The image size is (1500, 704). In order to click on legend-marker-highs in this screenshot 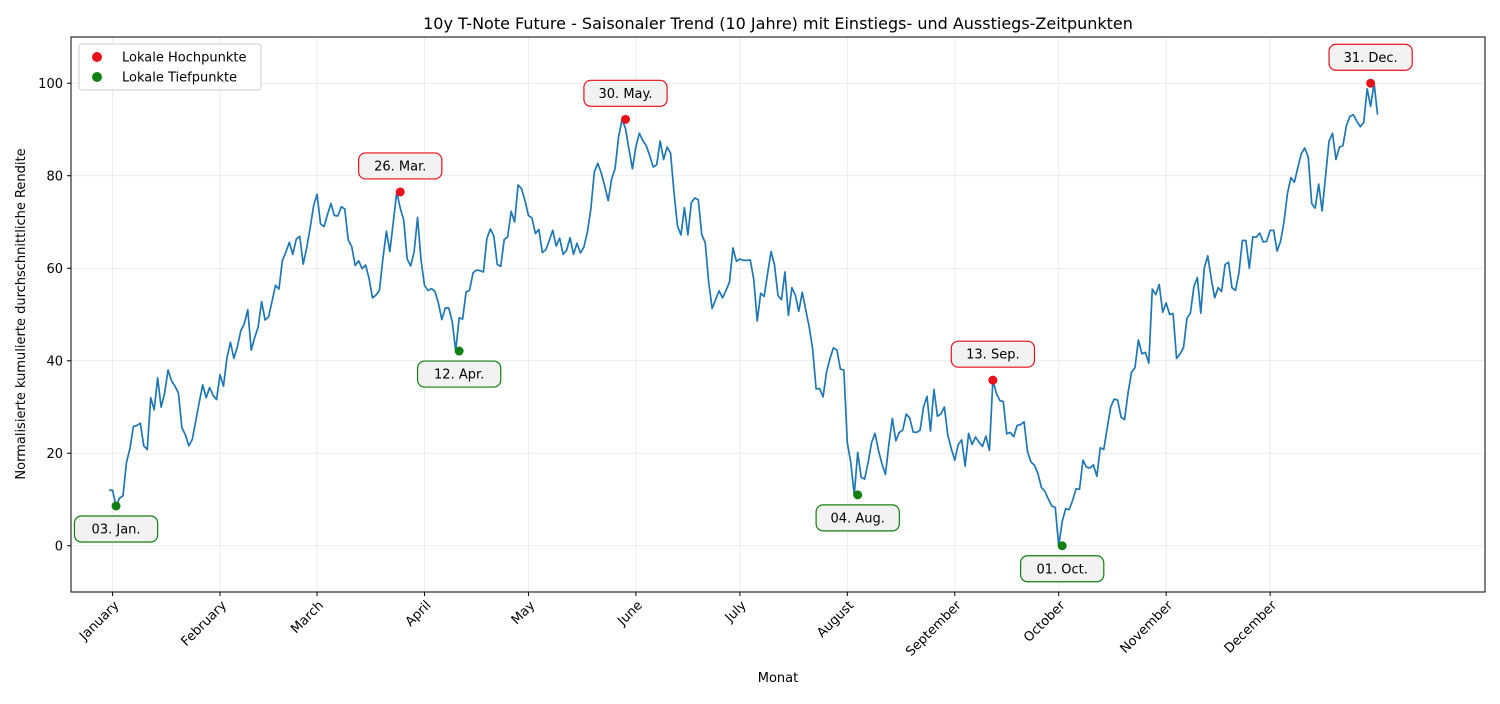, I will do `click(97, 57)`.